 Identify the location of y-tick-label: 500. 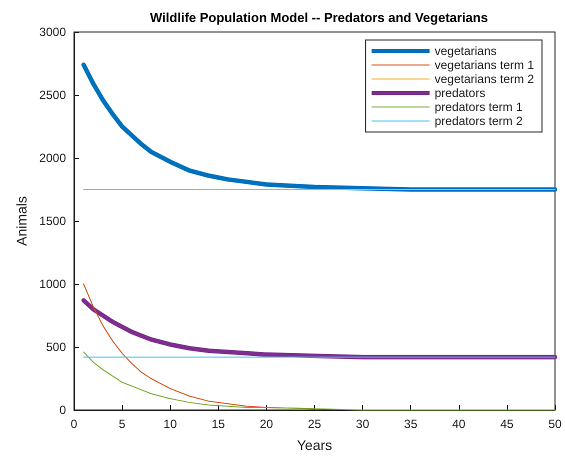
(56, 347).